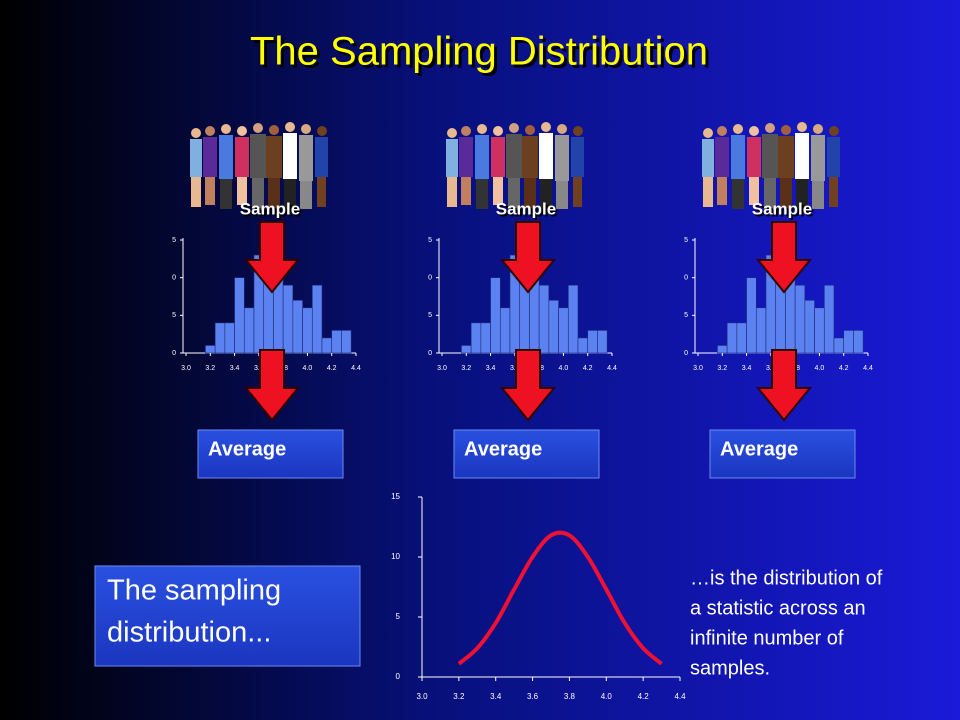 This screenshot has height=720, width=960. I want to click on title: The Sampling Distribution, so click(479, 52).